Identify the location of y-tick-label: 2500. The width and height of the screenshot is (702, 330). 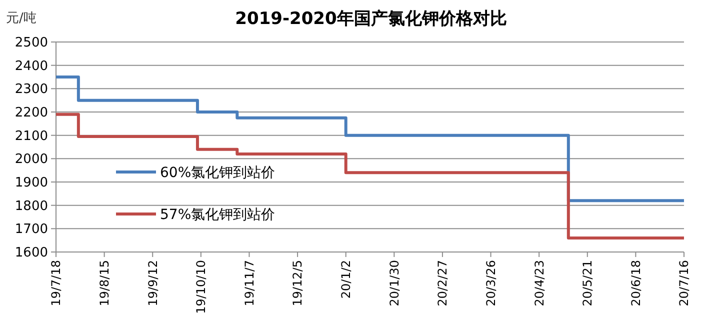
(31, 43).